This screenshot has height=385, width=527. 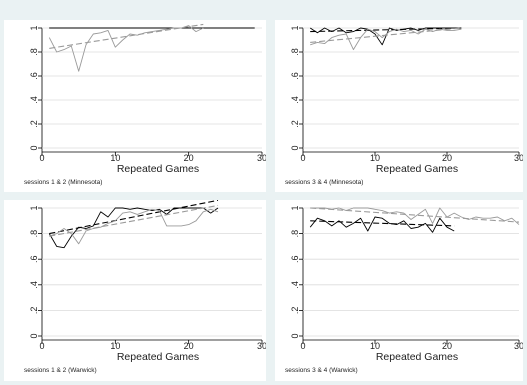 What do you see at coordinates (324, 182) in the screenshot?
I see `panel-note: sessions 3 & 4 (Minnesota)` at bounding box center [324, 182].